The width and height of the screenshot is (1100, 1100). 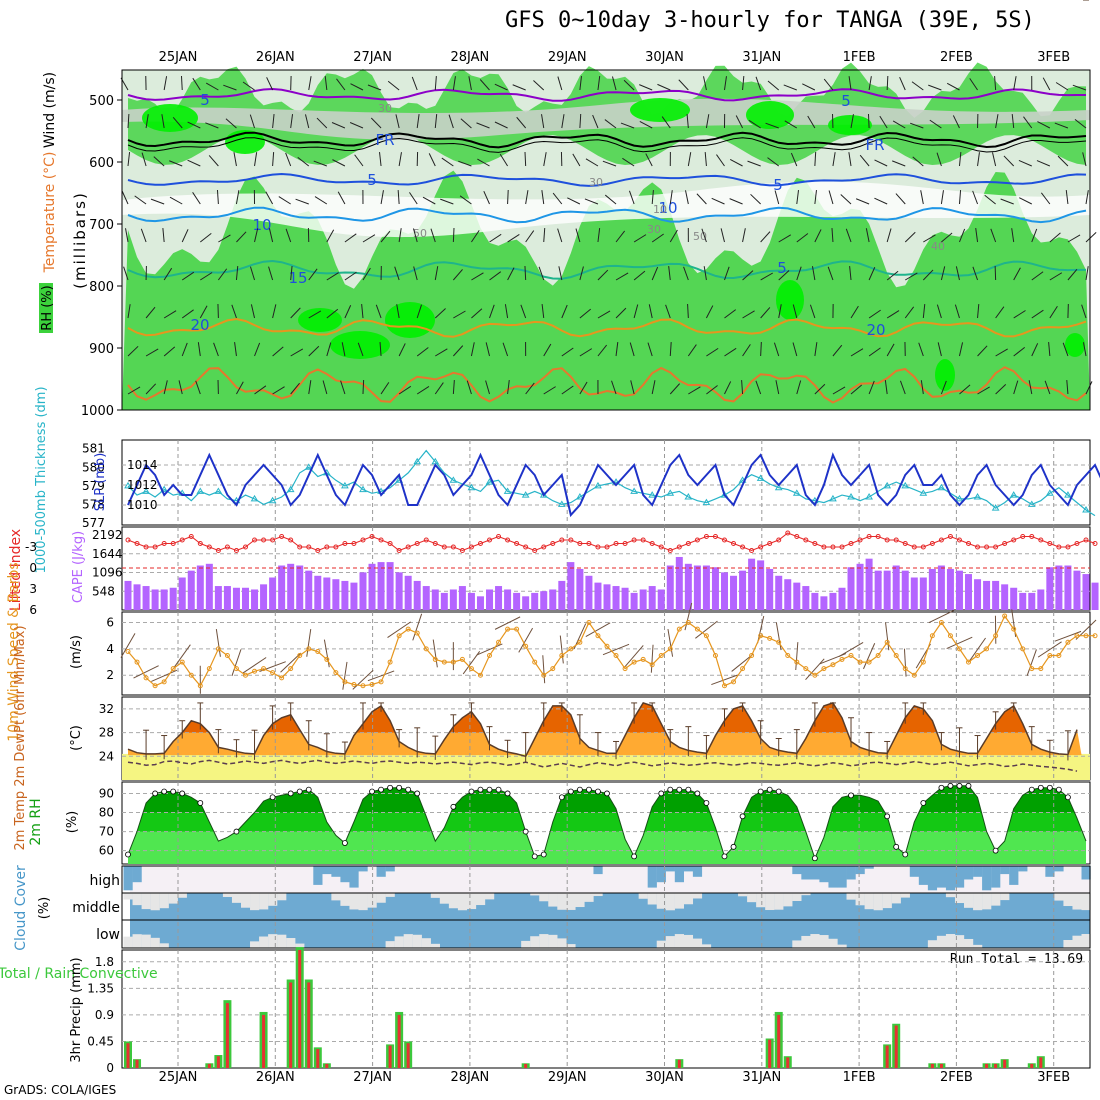 I want to click on precip-tick-label: 1.8, so click(x=104, y=962).